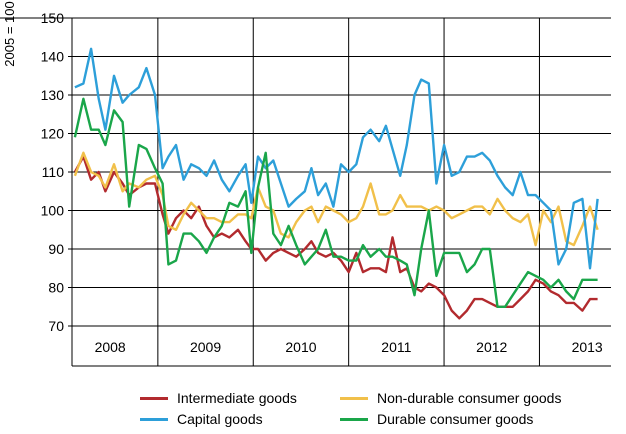 The image size is (626, 434). Describe the element at coordinates (220, 419) in the screenshot. I see `legend-label: Capital goods` at that location.